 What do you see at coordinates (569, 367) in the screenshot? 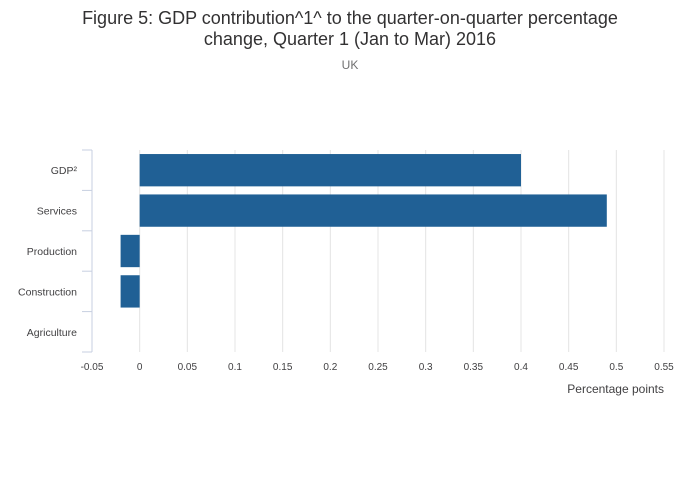
I see `x-tick-label: 0.45` at bounding box center [569, 367].